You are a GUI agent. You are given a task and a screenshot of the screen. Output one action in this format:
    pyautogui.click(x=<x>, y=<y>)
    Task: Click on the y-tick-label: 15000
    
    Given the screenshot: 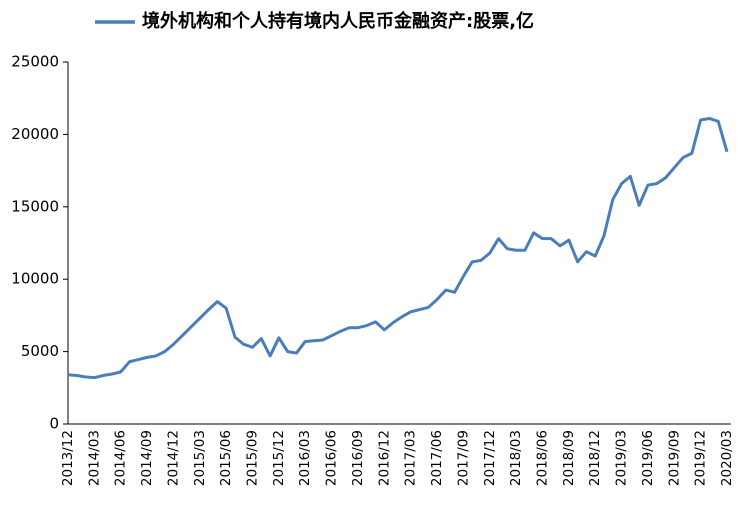 What is the action you would take?
    pyautogui.click(x=35, y=206)
    